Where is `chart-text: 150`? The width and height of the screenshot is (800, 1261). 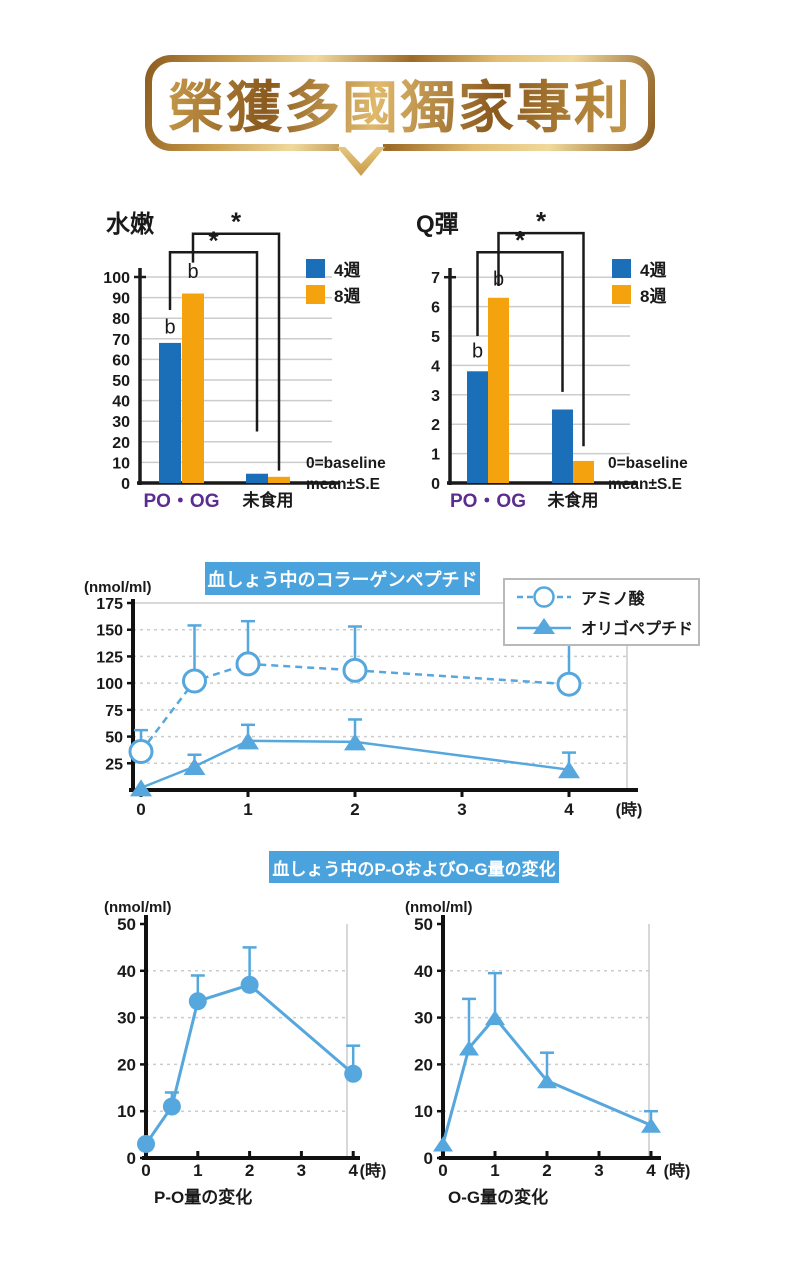
chart-text: 150 is located at coordinates (109, 631).